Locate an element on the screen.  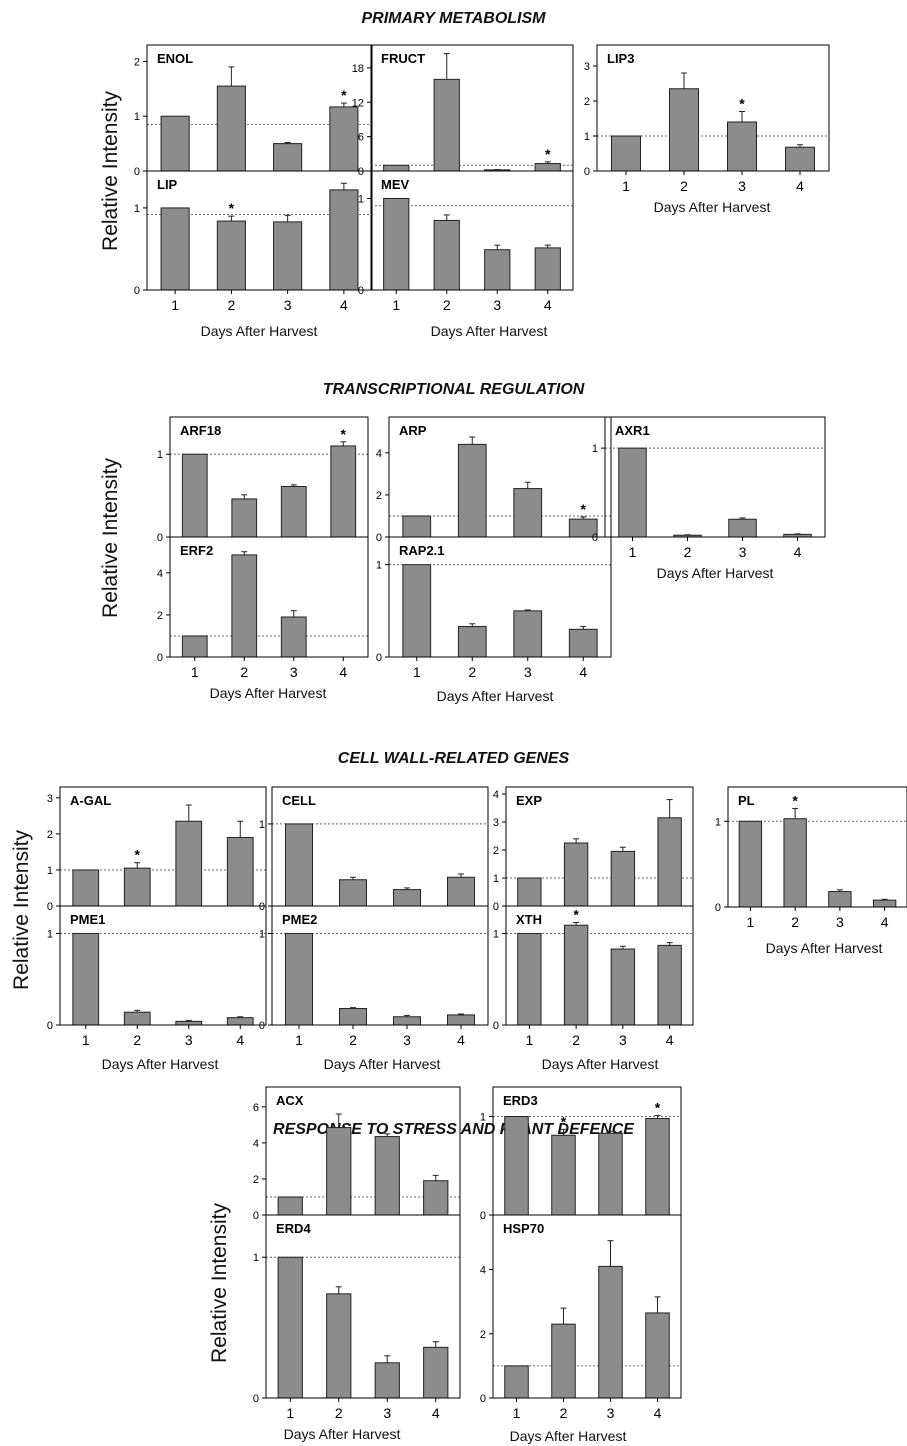
panel-enol: *012 ENOL is located at coordinates (253, 111).